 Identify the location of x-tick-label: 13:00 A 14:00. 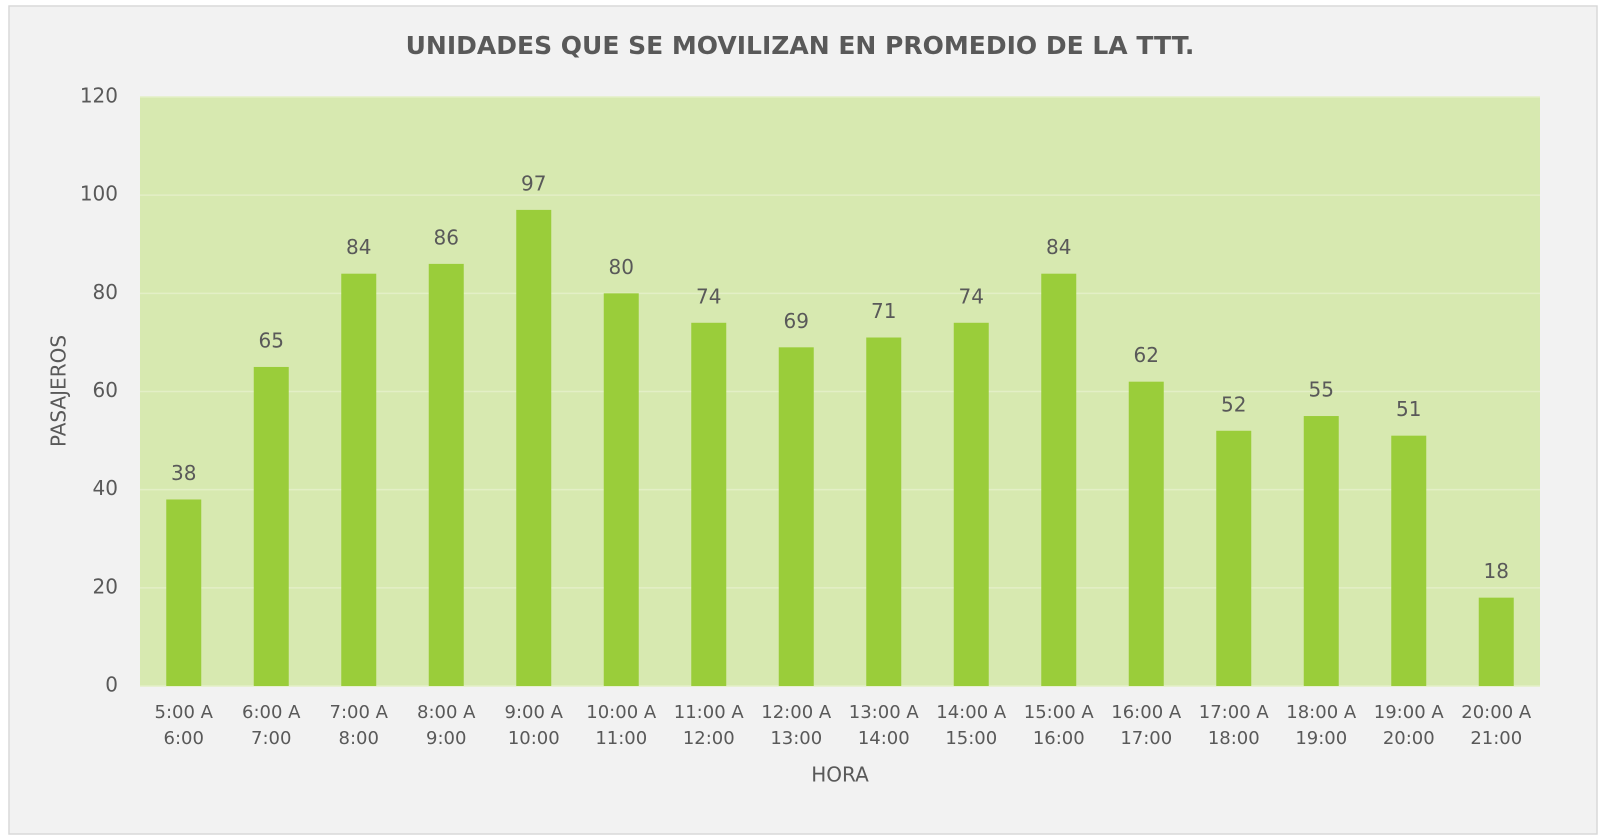
(884, 725).